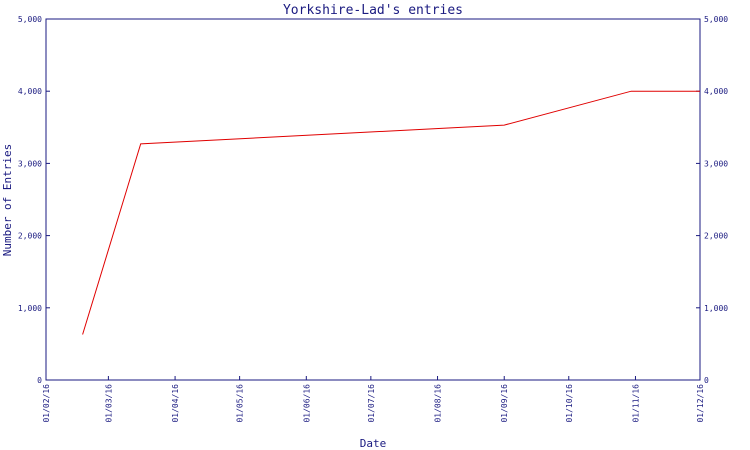 The width and height of the screenshot is (750, 450). I want to click on y-axis-right: 0 1,000 2,000 3,000 4,000 5,000, so click(712, 200).